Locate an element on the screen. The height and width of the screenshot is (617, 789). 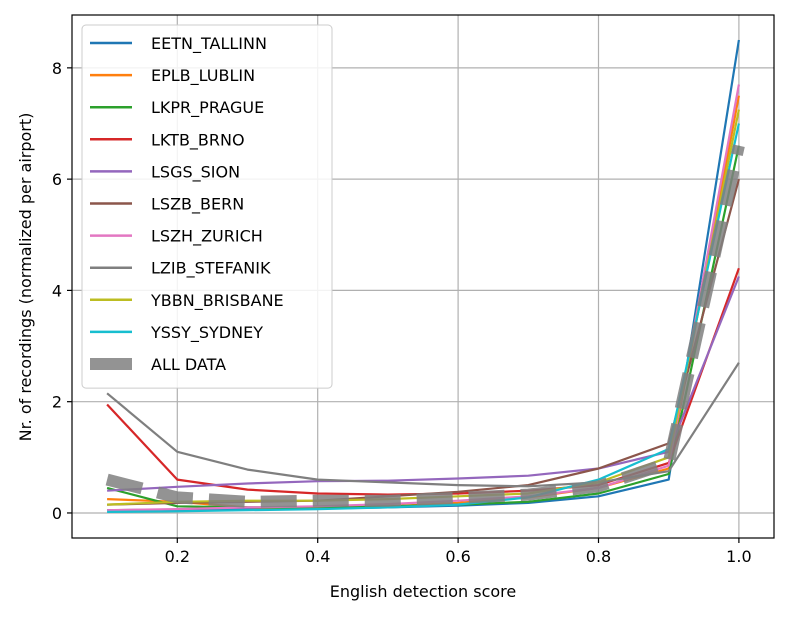
y-tick-label: 4 is located at coordinates (57, 290).